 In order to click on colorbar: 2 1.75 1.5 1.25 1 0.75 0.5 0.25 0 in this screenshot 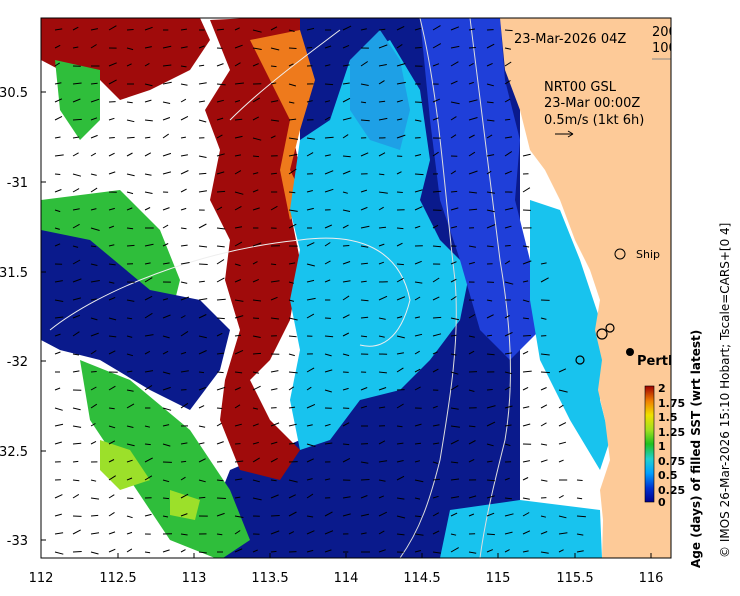, I will do `click(665, 445)`.